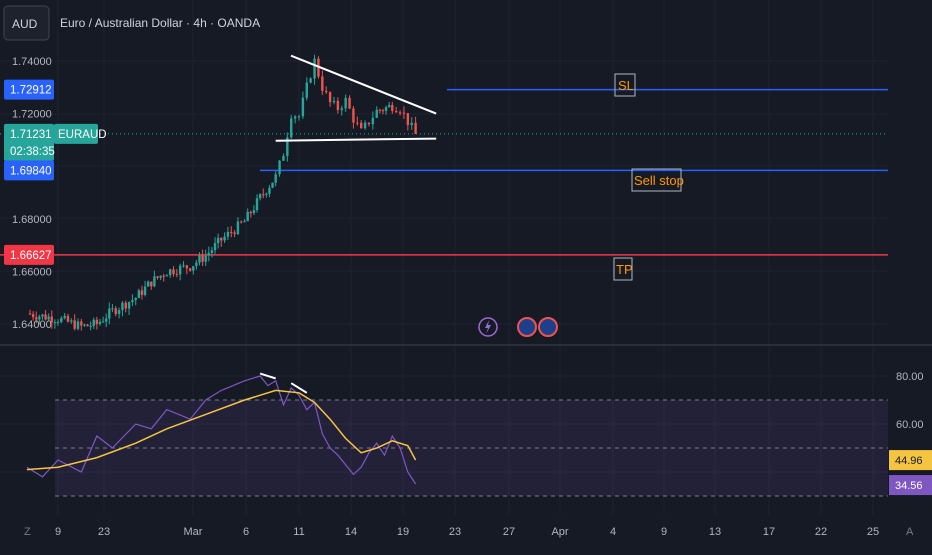  I want to click on price-tick-label: 1.74000, so click(32, 62).